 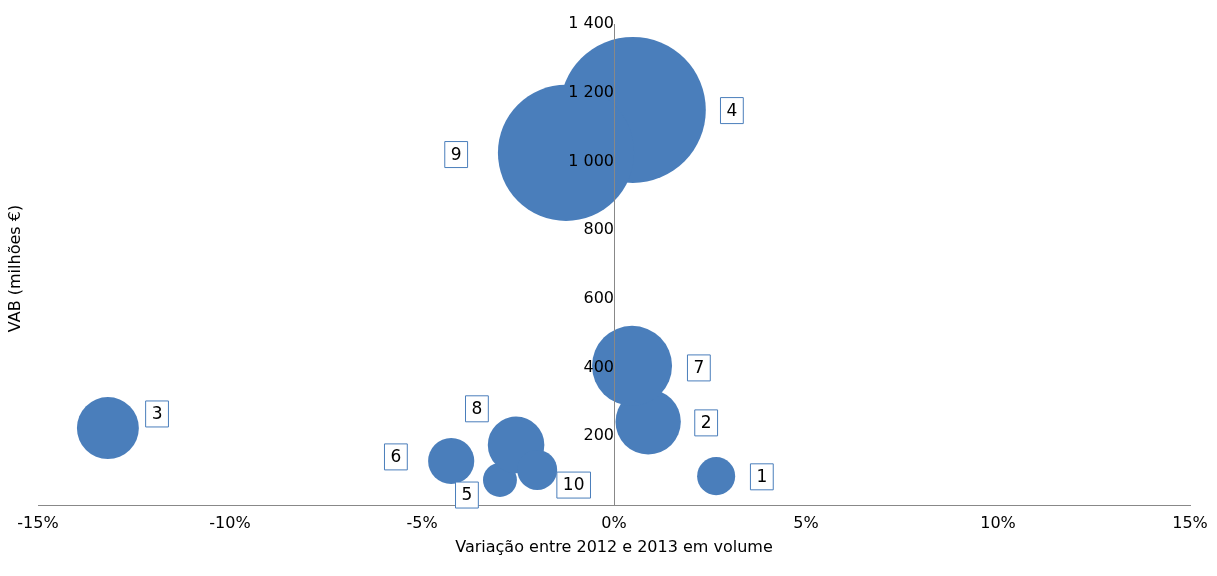 What do you see at coordinates (15, 268) in the screenshot?
I see `y-axis-title: VAB (milhões €)` at bounding box center [15, 268].